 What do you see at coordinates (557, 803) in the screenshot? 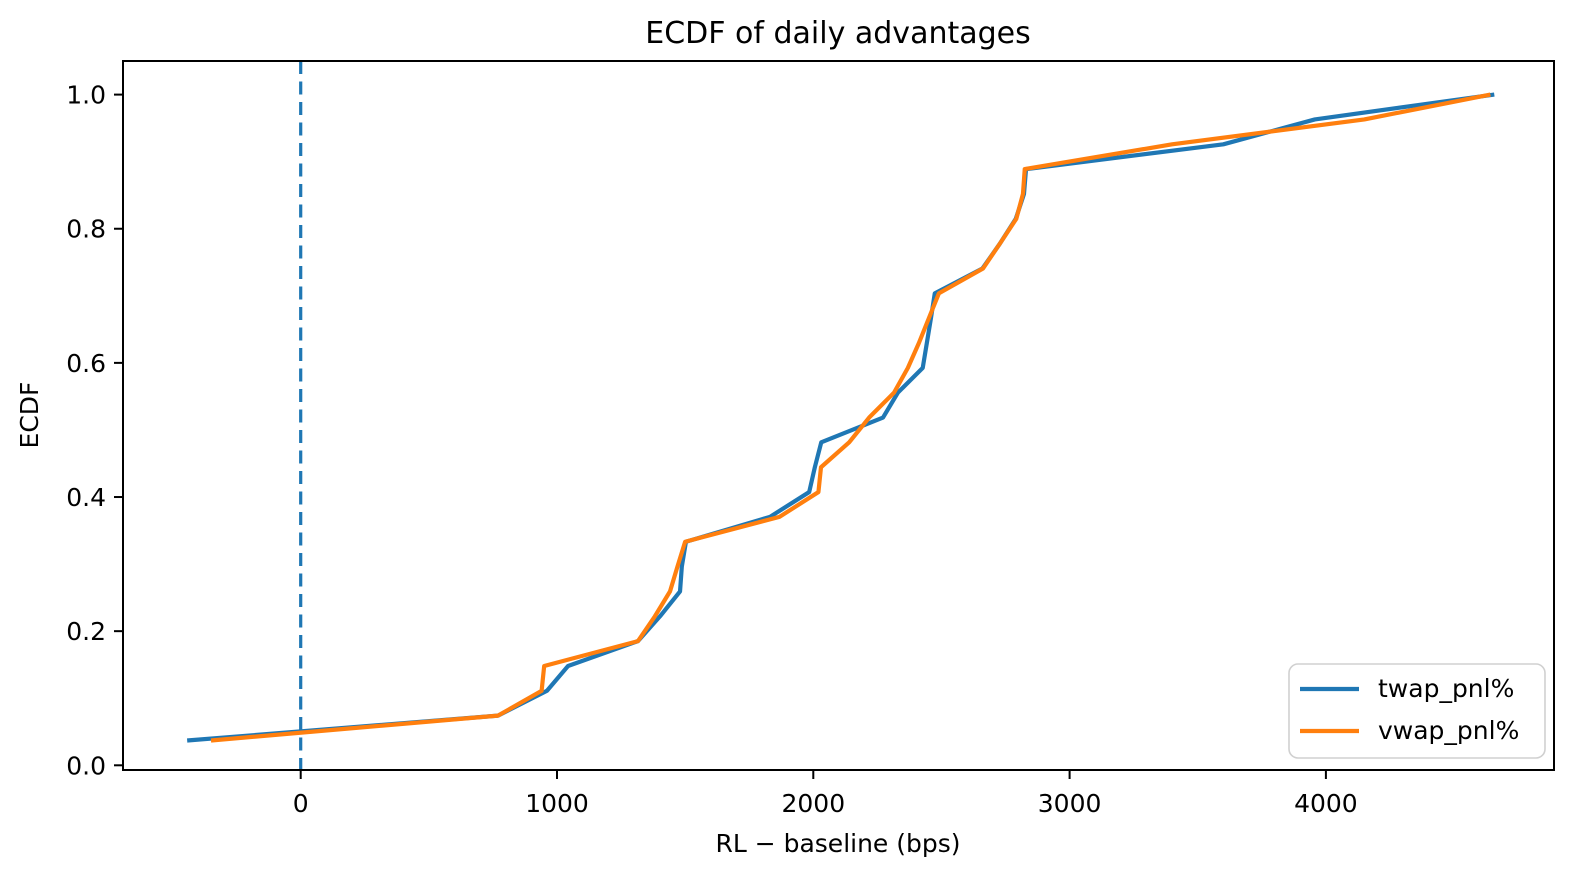
I see `x-tick-label: 1000` at bounding box center [557, 803].